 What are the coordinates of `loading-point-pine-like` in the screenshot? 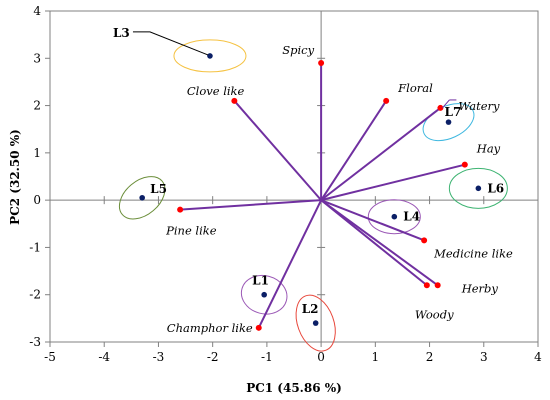 It's located at (180, 209).